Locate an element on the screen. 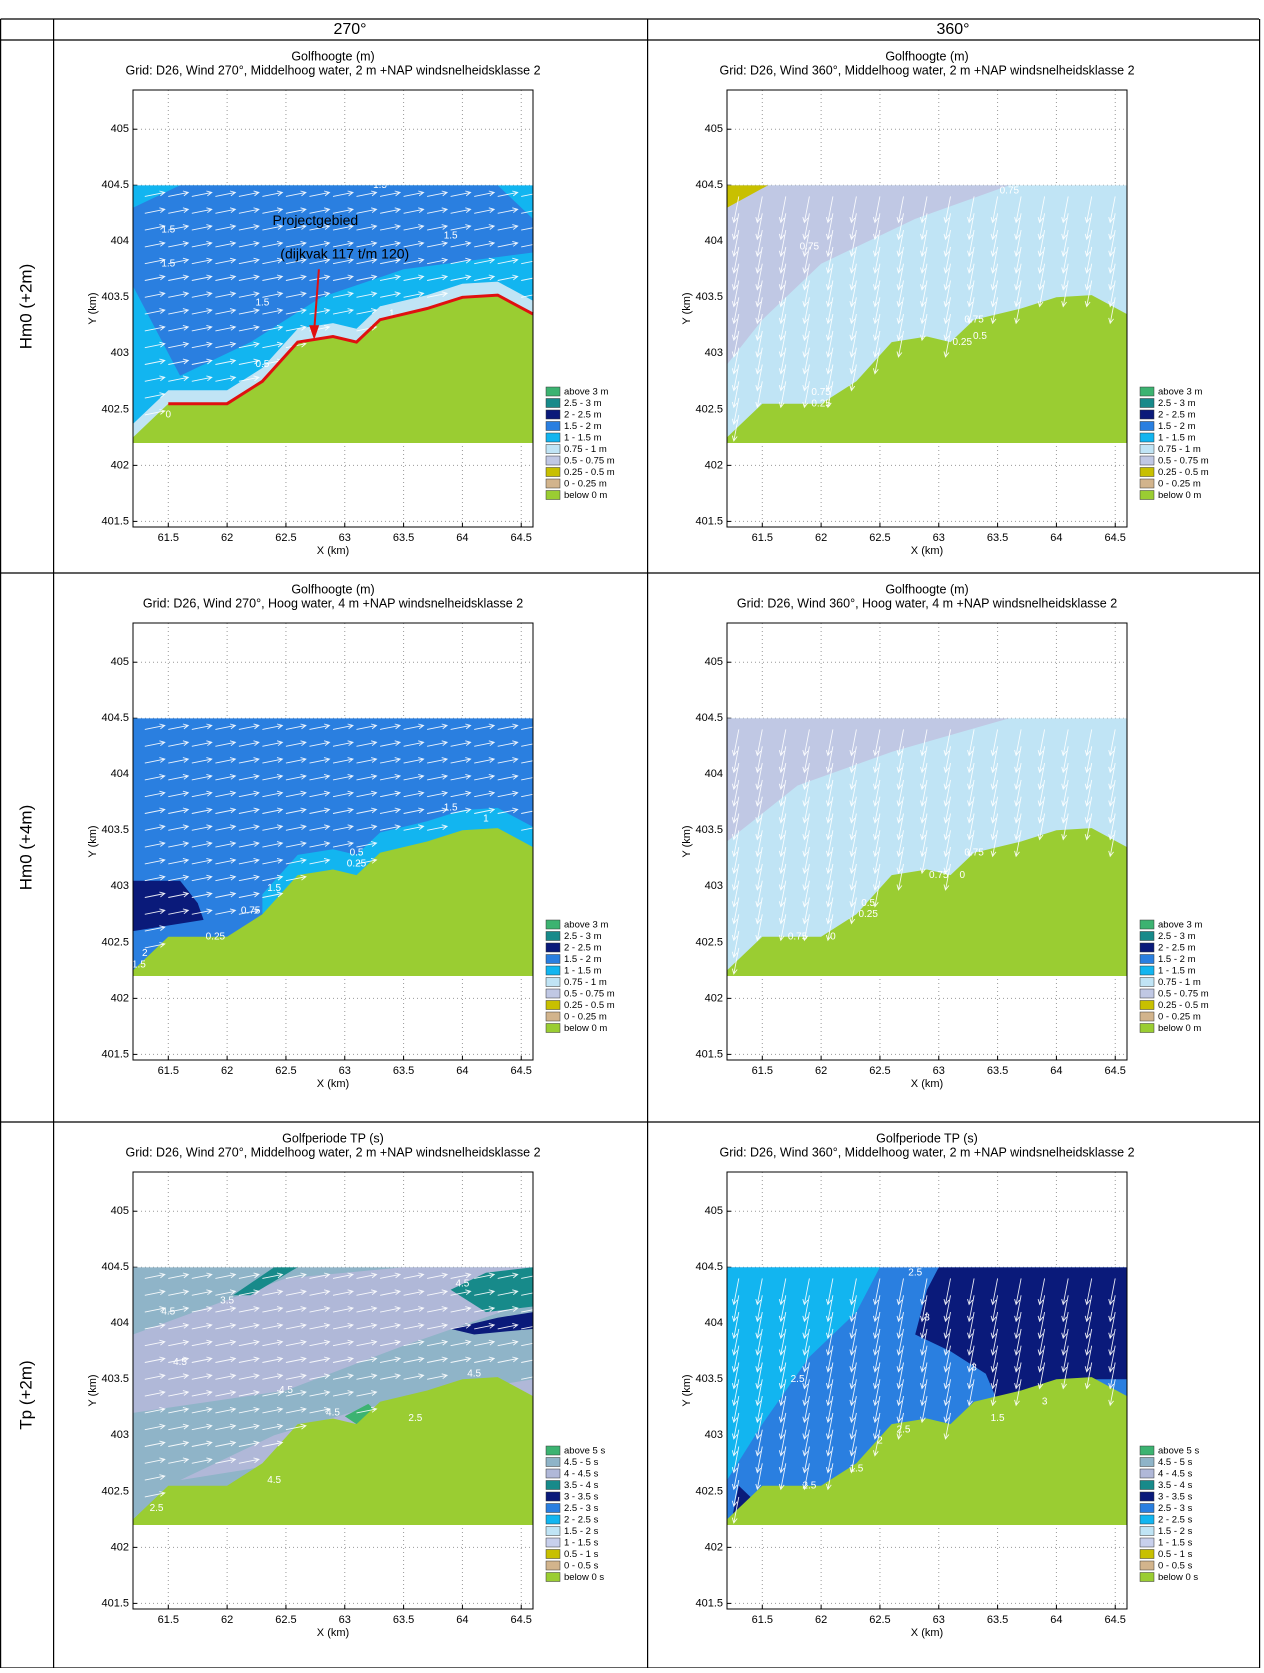  contour-label: 2.5 is located at coordinates (809, 1485).